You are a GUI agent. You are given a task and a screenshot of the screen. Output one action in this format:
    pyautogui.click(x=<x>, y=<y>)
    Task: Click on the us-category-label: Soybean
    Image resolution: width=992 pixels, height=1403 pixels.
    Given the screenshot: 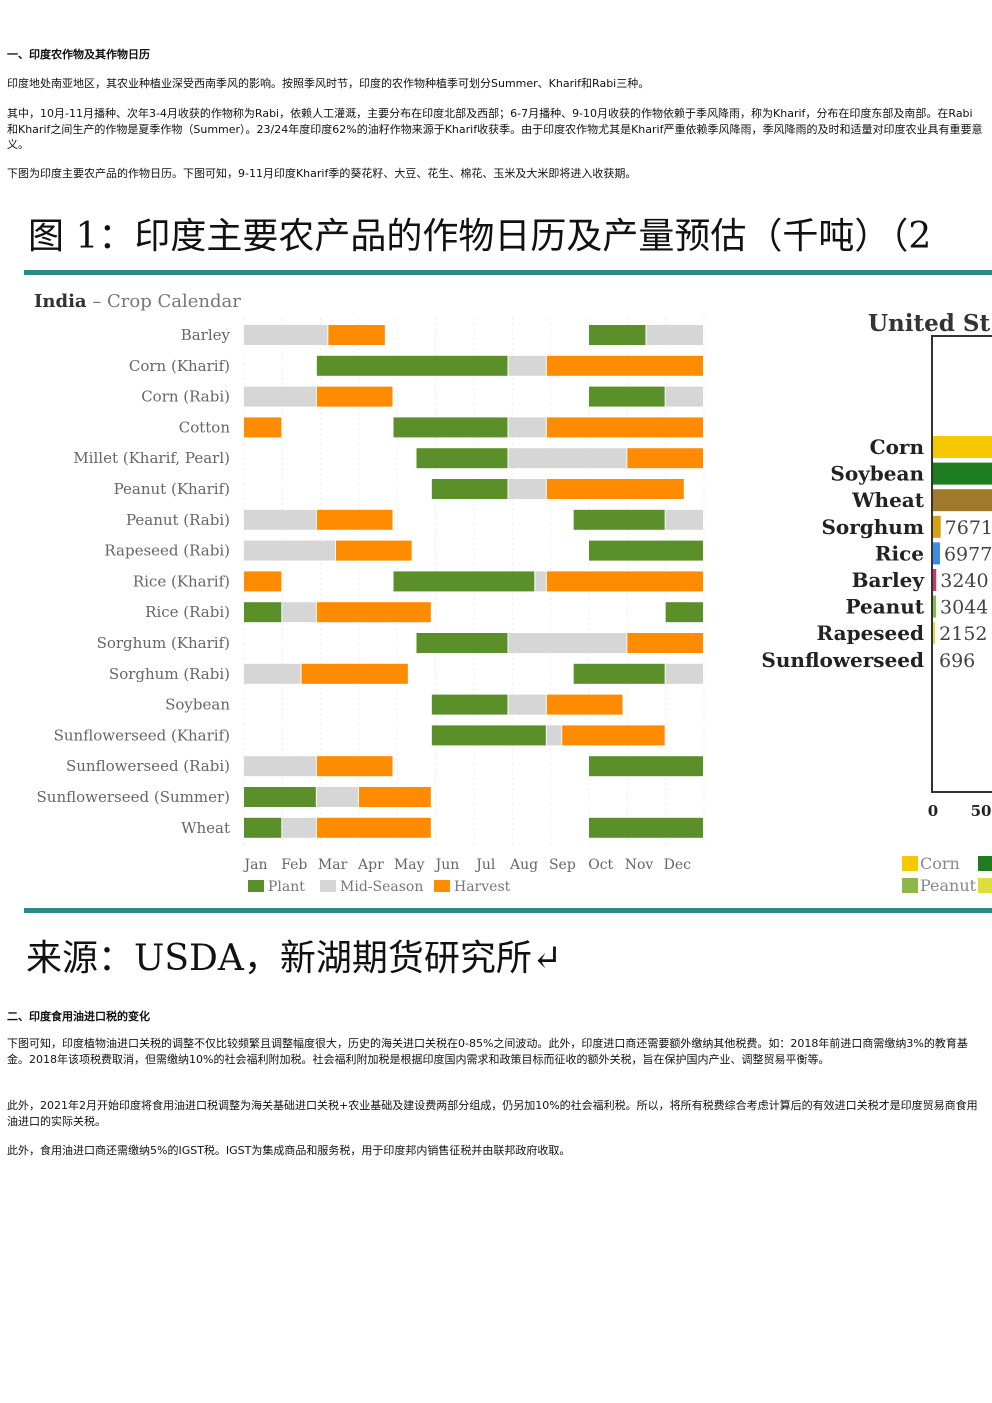 What is the action you would take?
    pyautogui.click(x=877, y=474)
    